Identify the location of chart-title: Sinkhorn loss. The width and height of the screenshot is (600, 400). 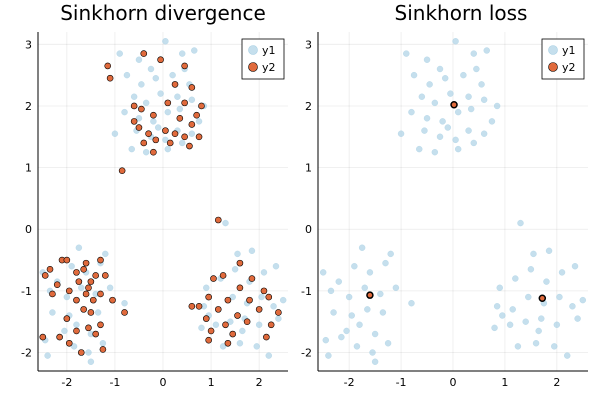
(461, 13).